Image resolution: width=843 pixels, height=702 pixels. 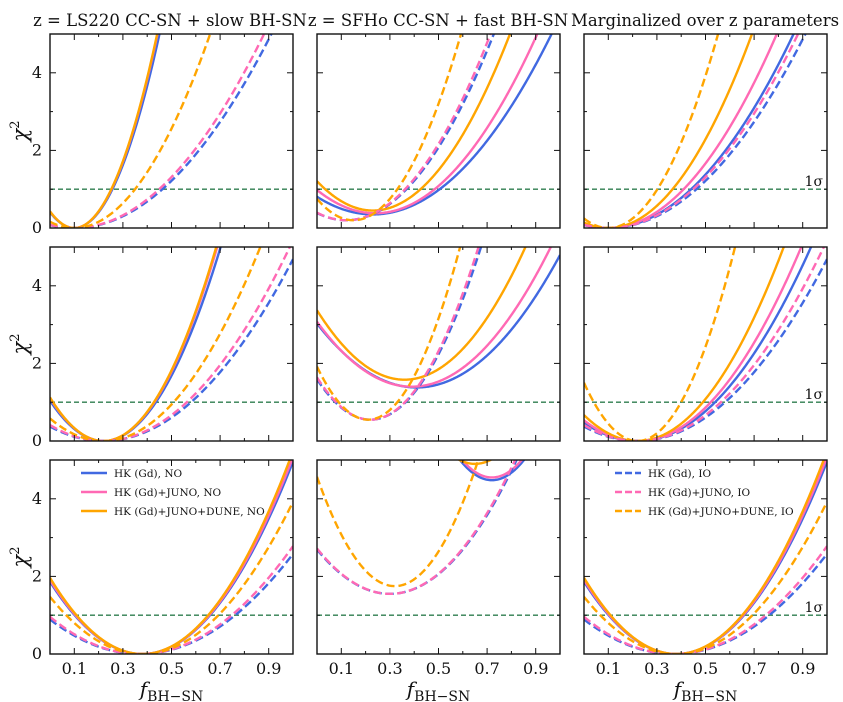 I want to click on column-title-1: z = LS220 CC-SN + slow BH-SN, so click(x=170, y=20).